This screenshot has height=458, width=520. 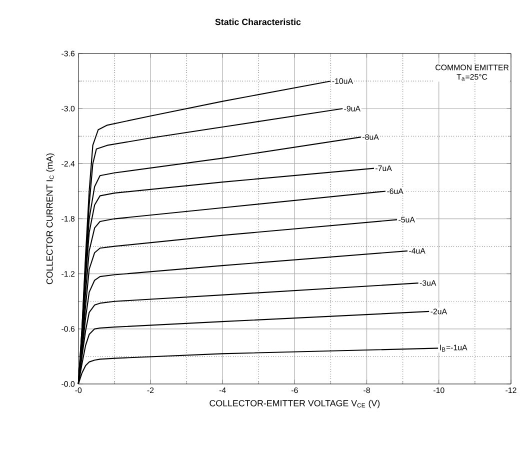 What do you see at coordinates (258, 21) in the screenshot?
I see `chart-title: Static Characteristic` at bounding box center [258, 21].